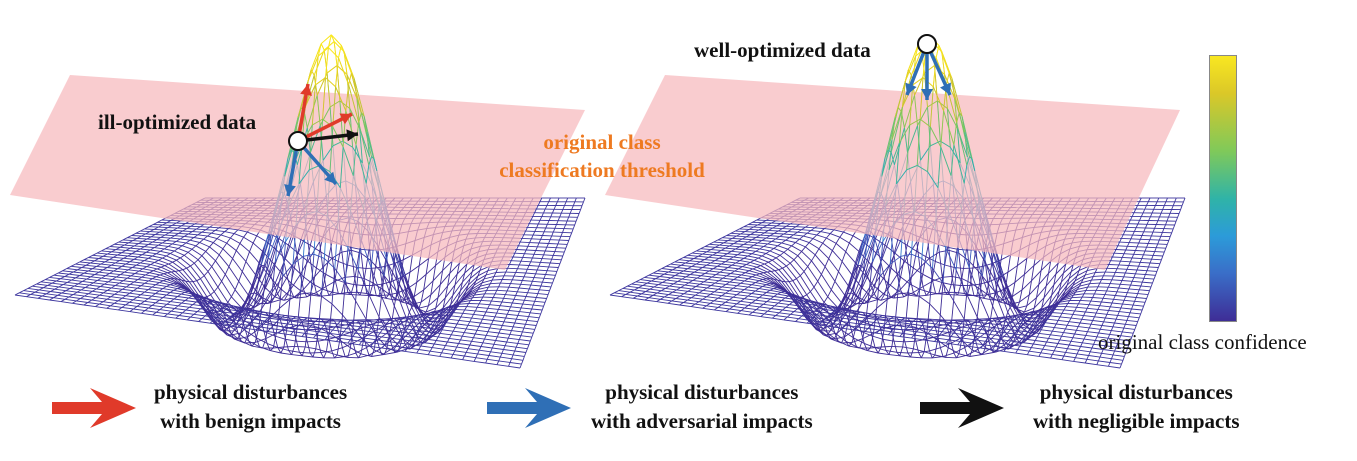 The width and height of the screenshot is (1357, 461). I want to click on benign-arrow-icon, so click(325, 127).